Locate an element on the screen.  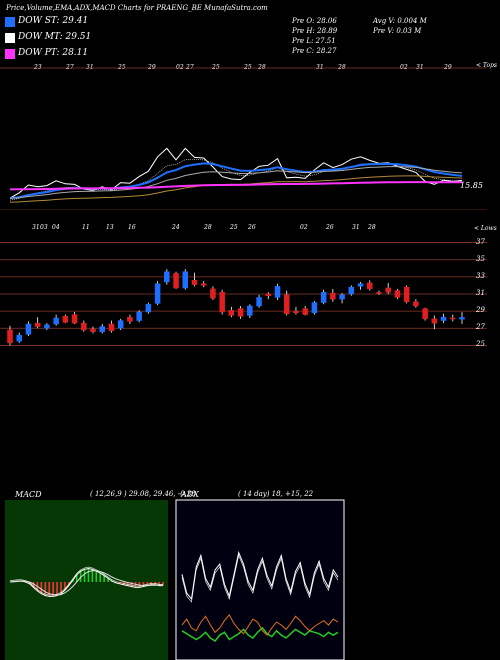
top-date-label: 02 is located at coordinates (180, 67).